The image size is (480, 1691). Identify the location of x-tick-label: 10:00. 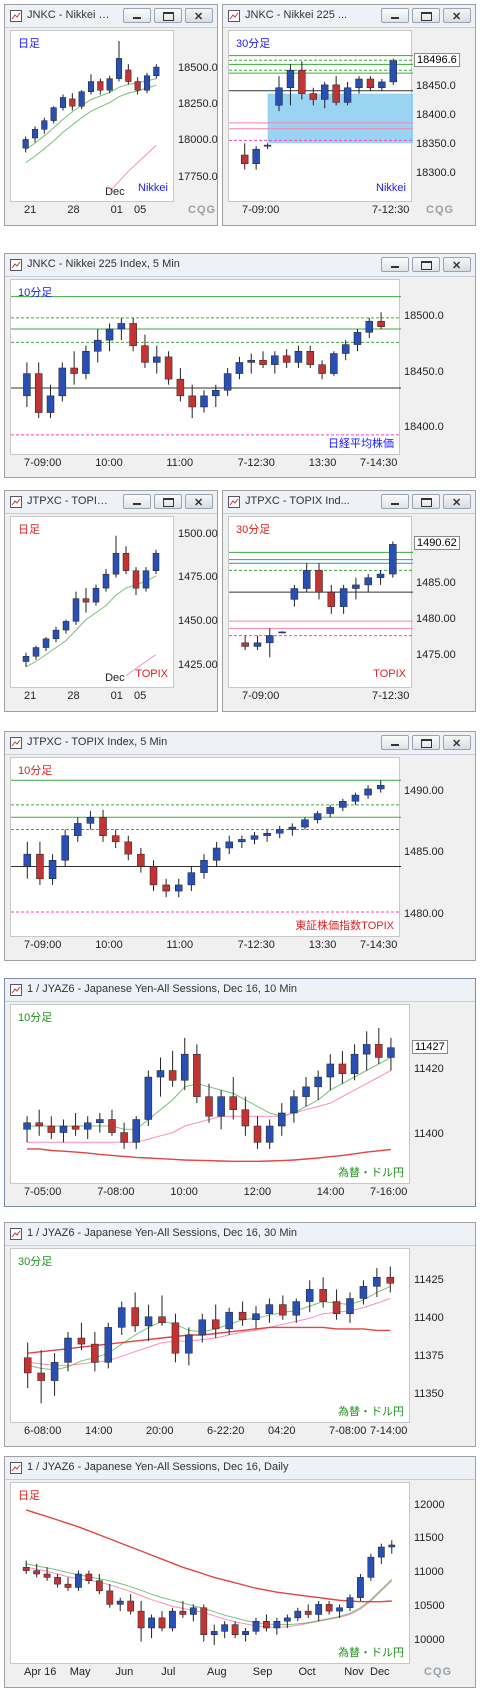
(109, 463).